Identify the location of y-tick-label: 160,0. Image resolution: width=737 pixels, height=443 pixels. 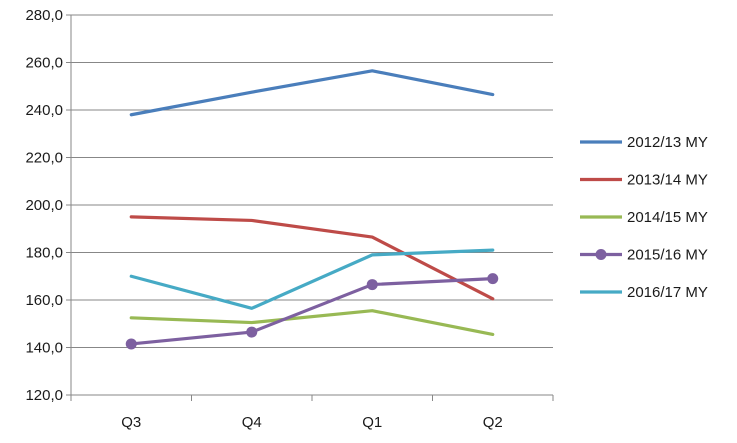
(44, 300).